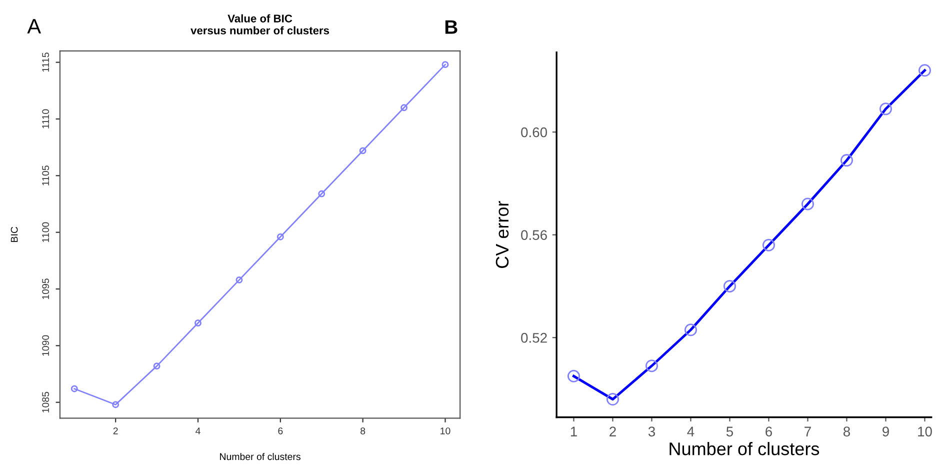 The width and height of the screenshot is (937, 472). What do you see at coordinates (46, 289) in the screenshot?
I see `y-tick-label: 1095` at bounding box center [46, 289].